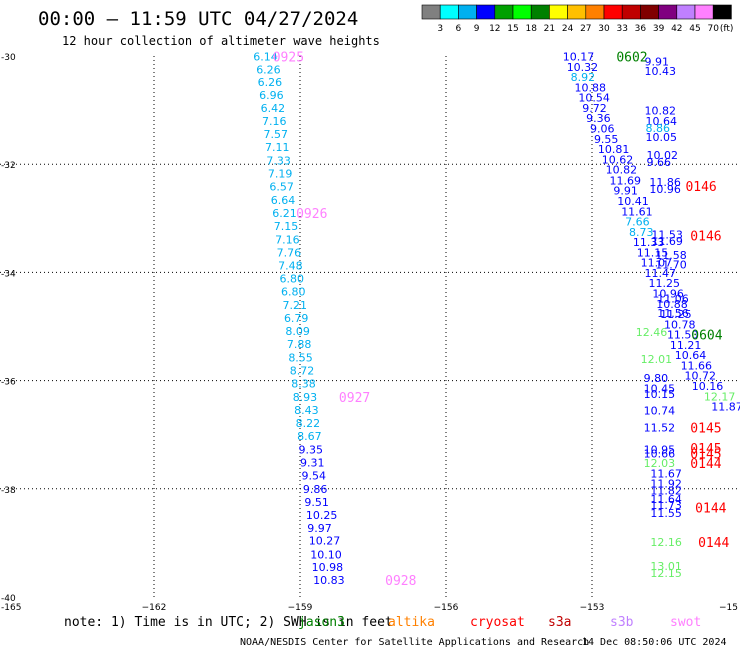 The height and width of the screenshot is (650, 740). Describe the element at coordinates (568, 29) in the screenshot. I see `colorbar-tick-label: 24` at that location.